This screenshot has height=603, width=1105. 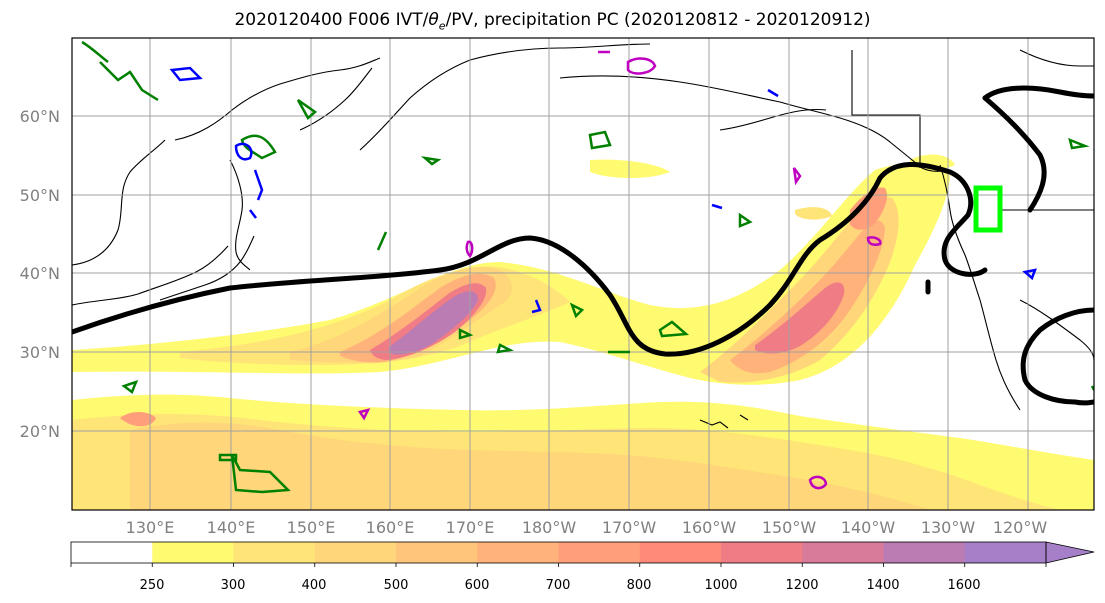 What do you see at coordinates (882, 585) in the screenshot?
I see `colorbar-tick-label: 1400` at bounding box center [882, 585].